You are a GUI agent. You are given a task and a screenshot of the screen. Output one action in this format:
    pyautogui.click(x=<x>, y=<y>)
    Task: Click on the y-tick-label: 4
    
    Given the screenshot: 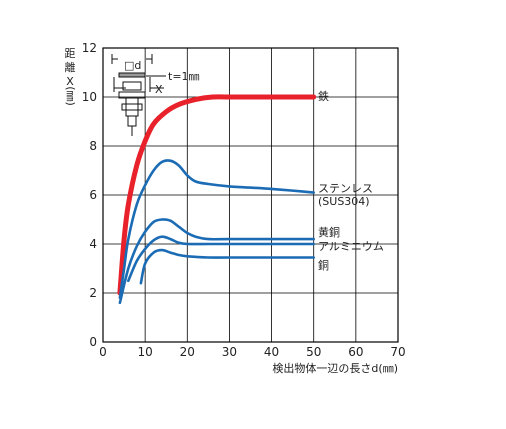 What is the action you would take?
    pyautogui.click(x=93, y=244)
    